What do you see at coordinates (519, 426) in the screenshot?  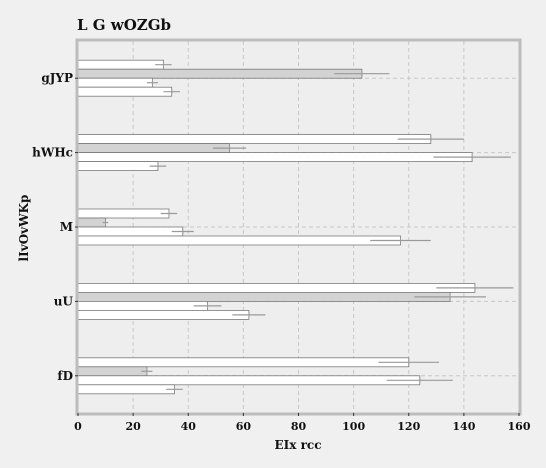 I see `x-tick-label: 160` at bounding box center [519, 426].